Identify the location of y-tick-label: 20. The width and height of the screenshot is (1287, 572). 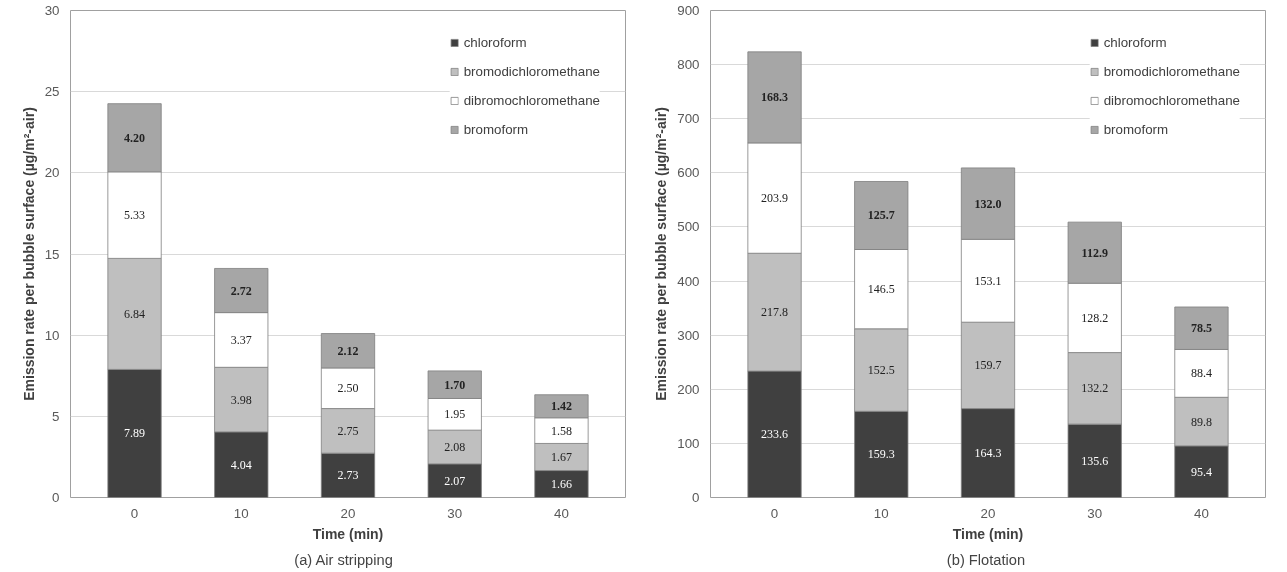
(52, 173).